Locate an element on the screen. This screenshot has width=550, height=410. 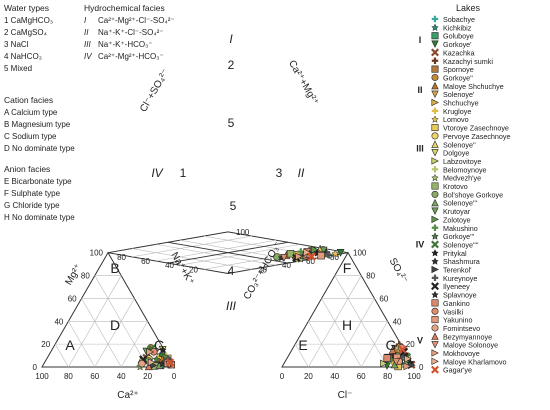
ca-tick-label: 0 is located at coordinates (174, 376).